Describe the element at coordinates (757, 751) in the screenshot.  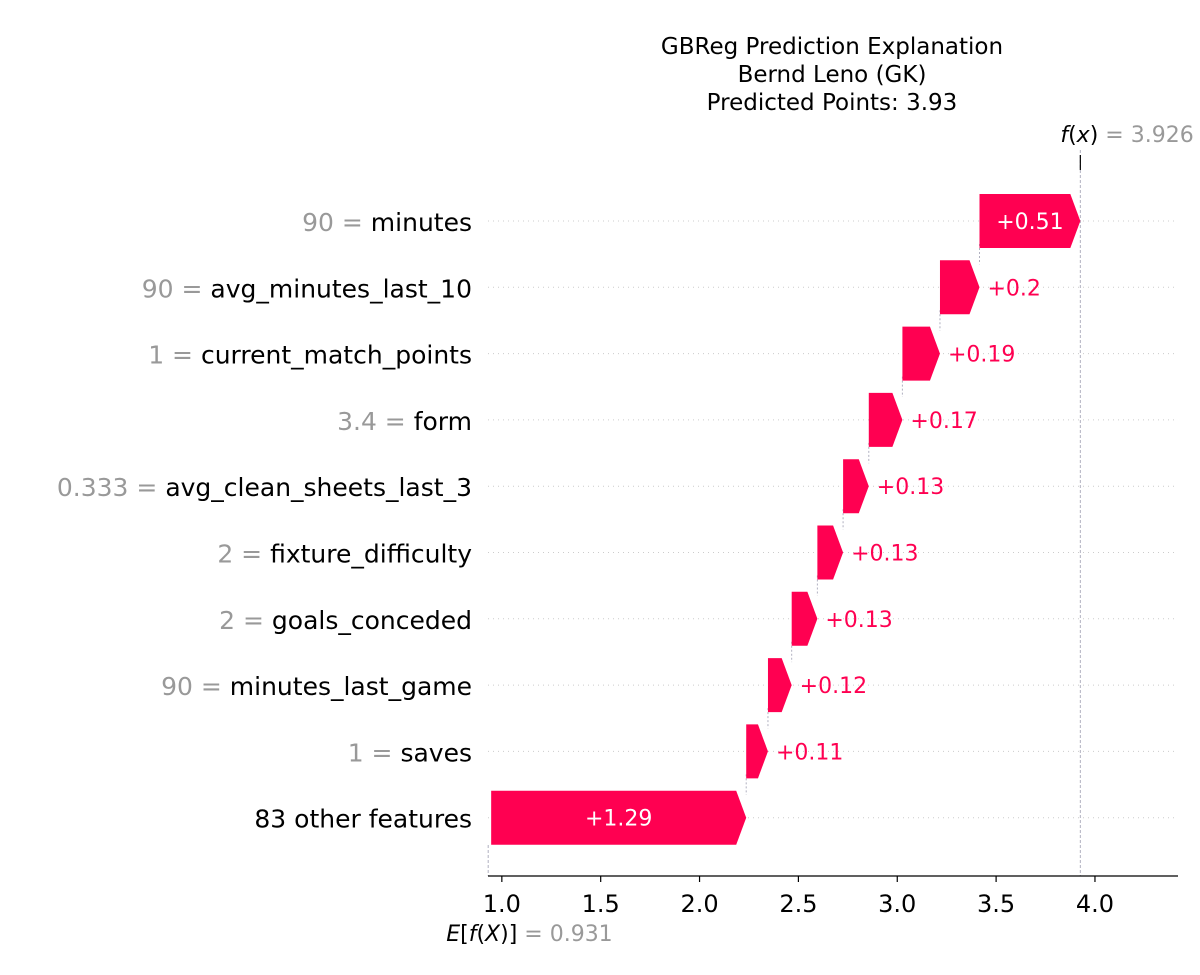
I see `bar-saves` at that location.